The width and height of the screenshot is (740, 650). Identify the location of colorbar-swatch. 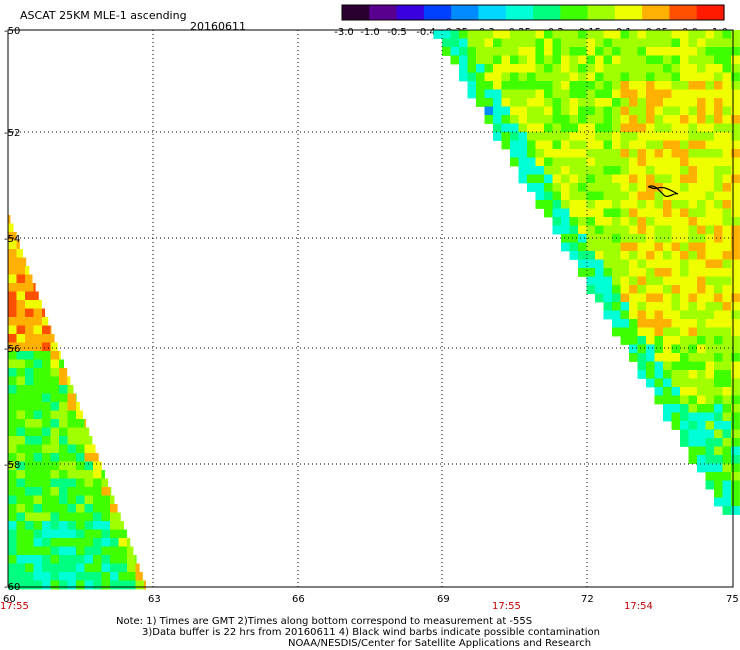
(465, 12).